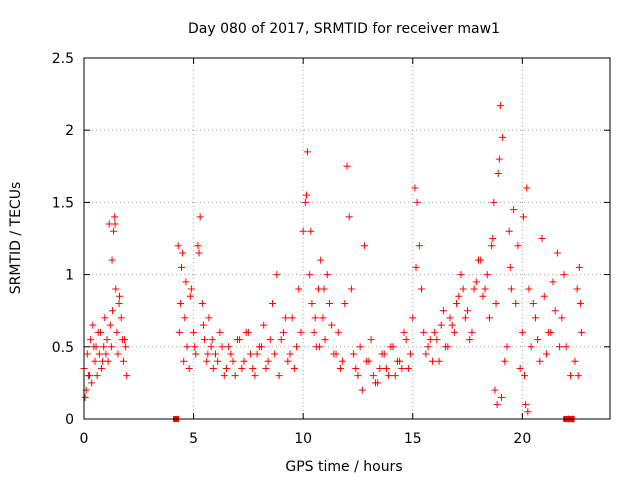 The image size is (640, 480). What do you see at coordinates (413, 439) in the screenshot?
I see `x-tick-label: 15` at bounding box center [413, 439].